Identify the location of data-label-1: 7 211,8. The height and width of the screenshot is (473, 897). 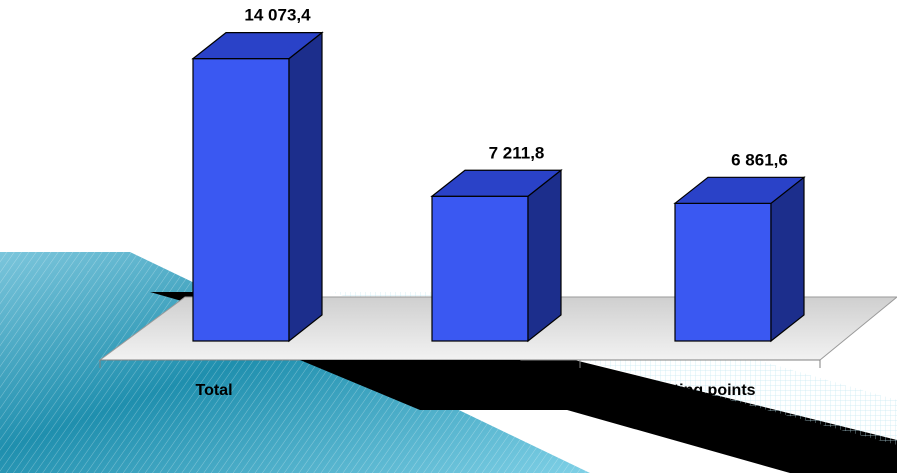
(517, 152).